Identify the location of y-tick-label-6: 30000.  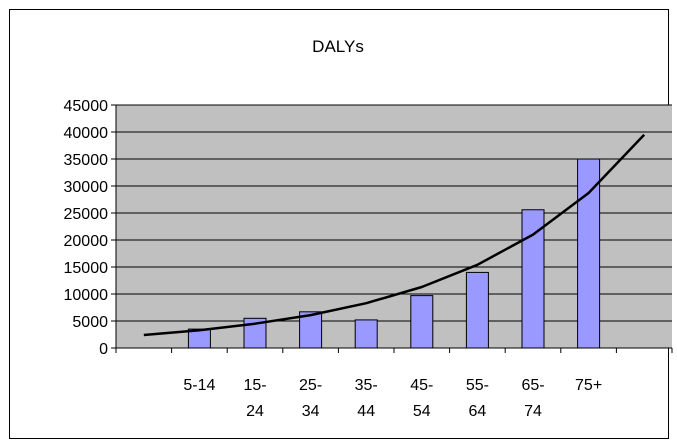
(86, 187).